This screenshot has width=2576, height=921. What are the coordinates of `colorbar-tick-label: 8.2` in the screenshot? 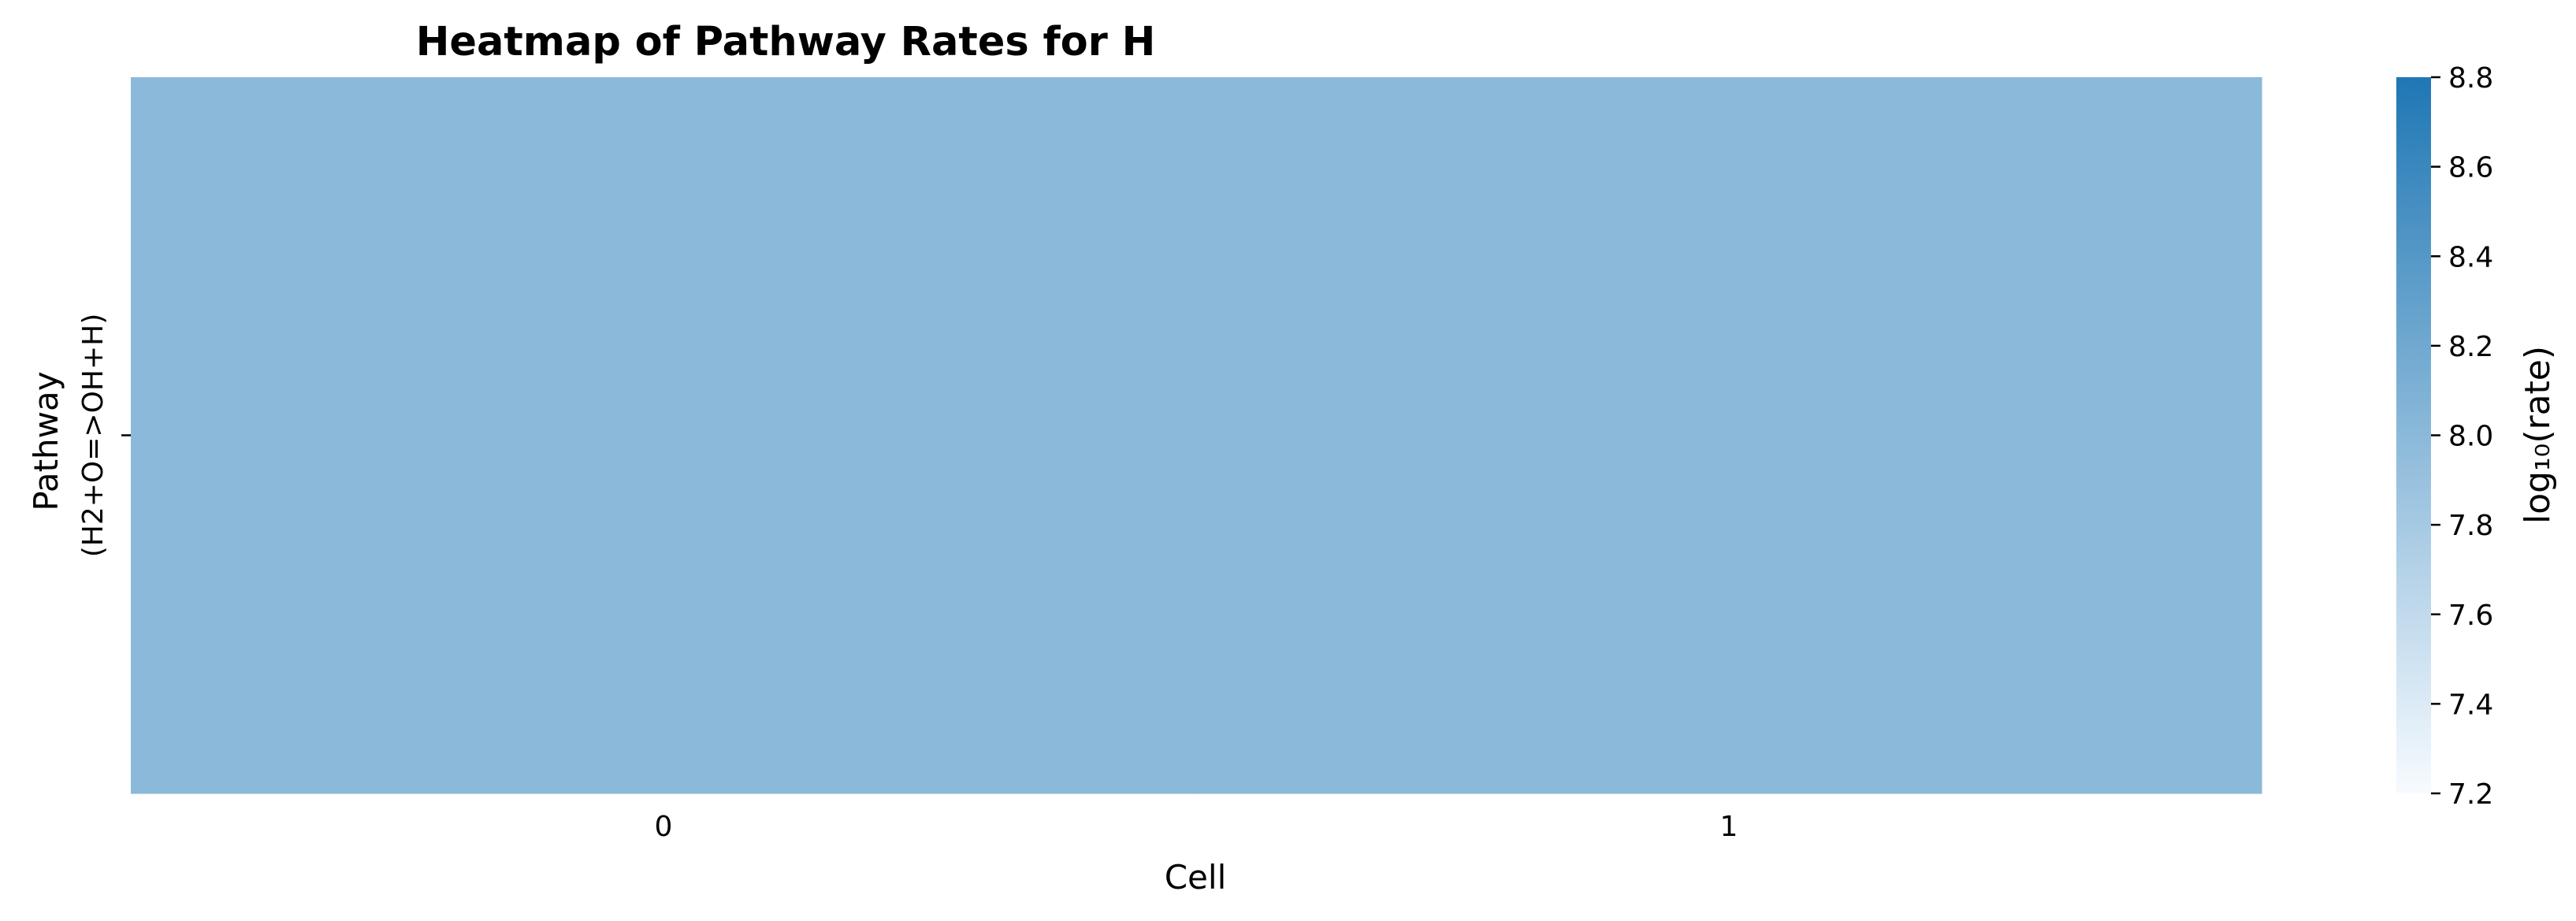 It's located at (2470, 347).